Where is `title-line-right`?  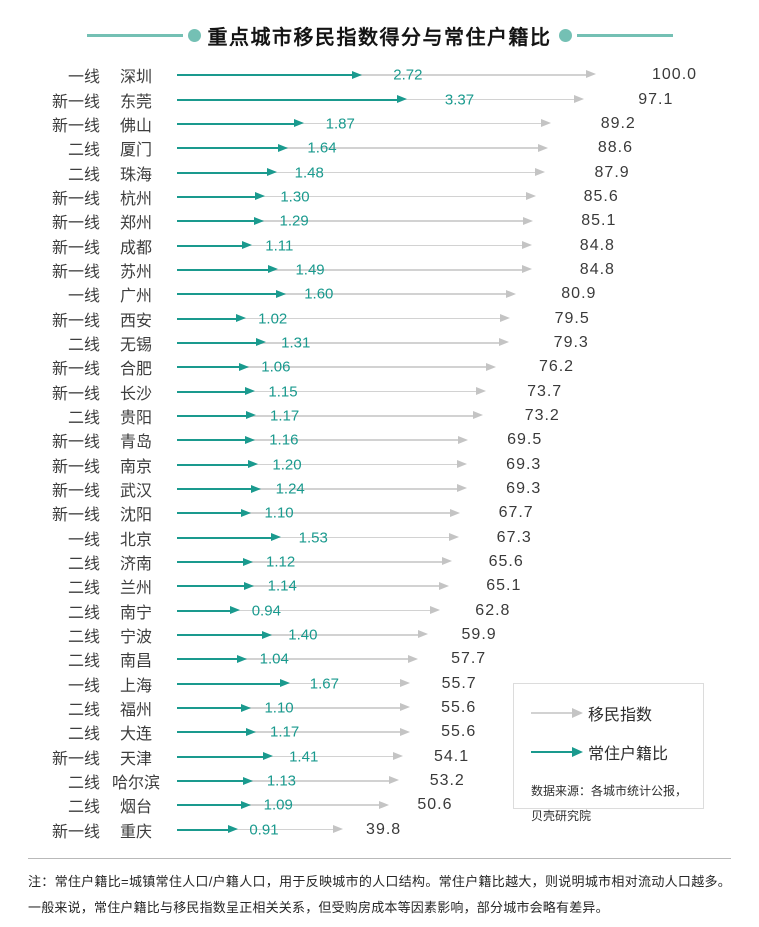 title-line-right is located at coordinates (624, 35).